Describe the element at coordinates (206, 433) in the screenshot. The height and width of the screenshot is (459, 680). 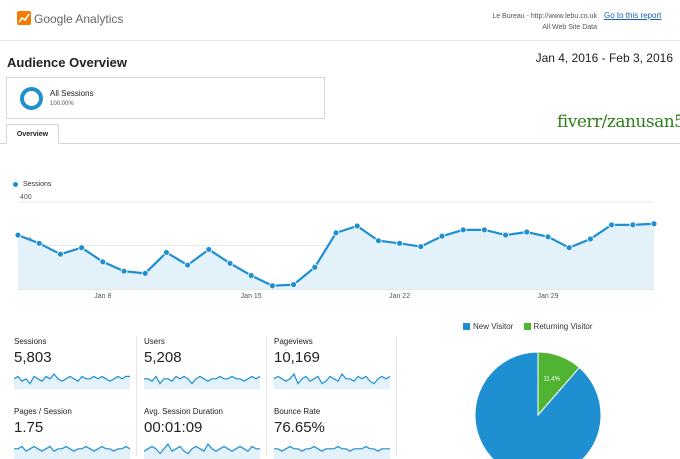
I see `metric-avg-session-duration: Avg. Session Duration 00:01:09` at that location.